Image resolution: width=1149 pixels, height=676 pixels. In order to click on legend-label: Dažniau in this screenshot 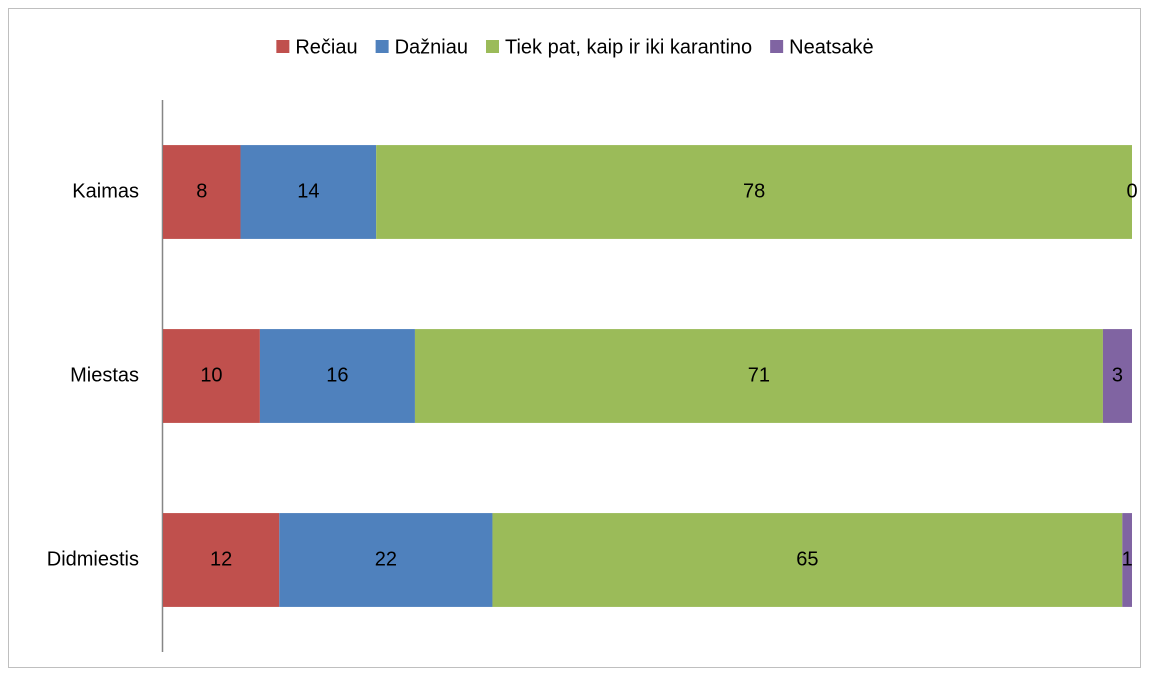, I will do `click(431, 47)`.